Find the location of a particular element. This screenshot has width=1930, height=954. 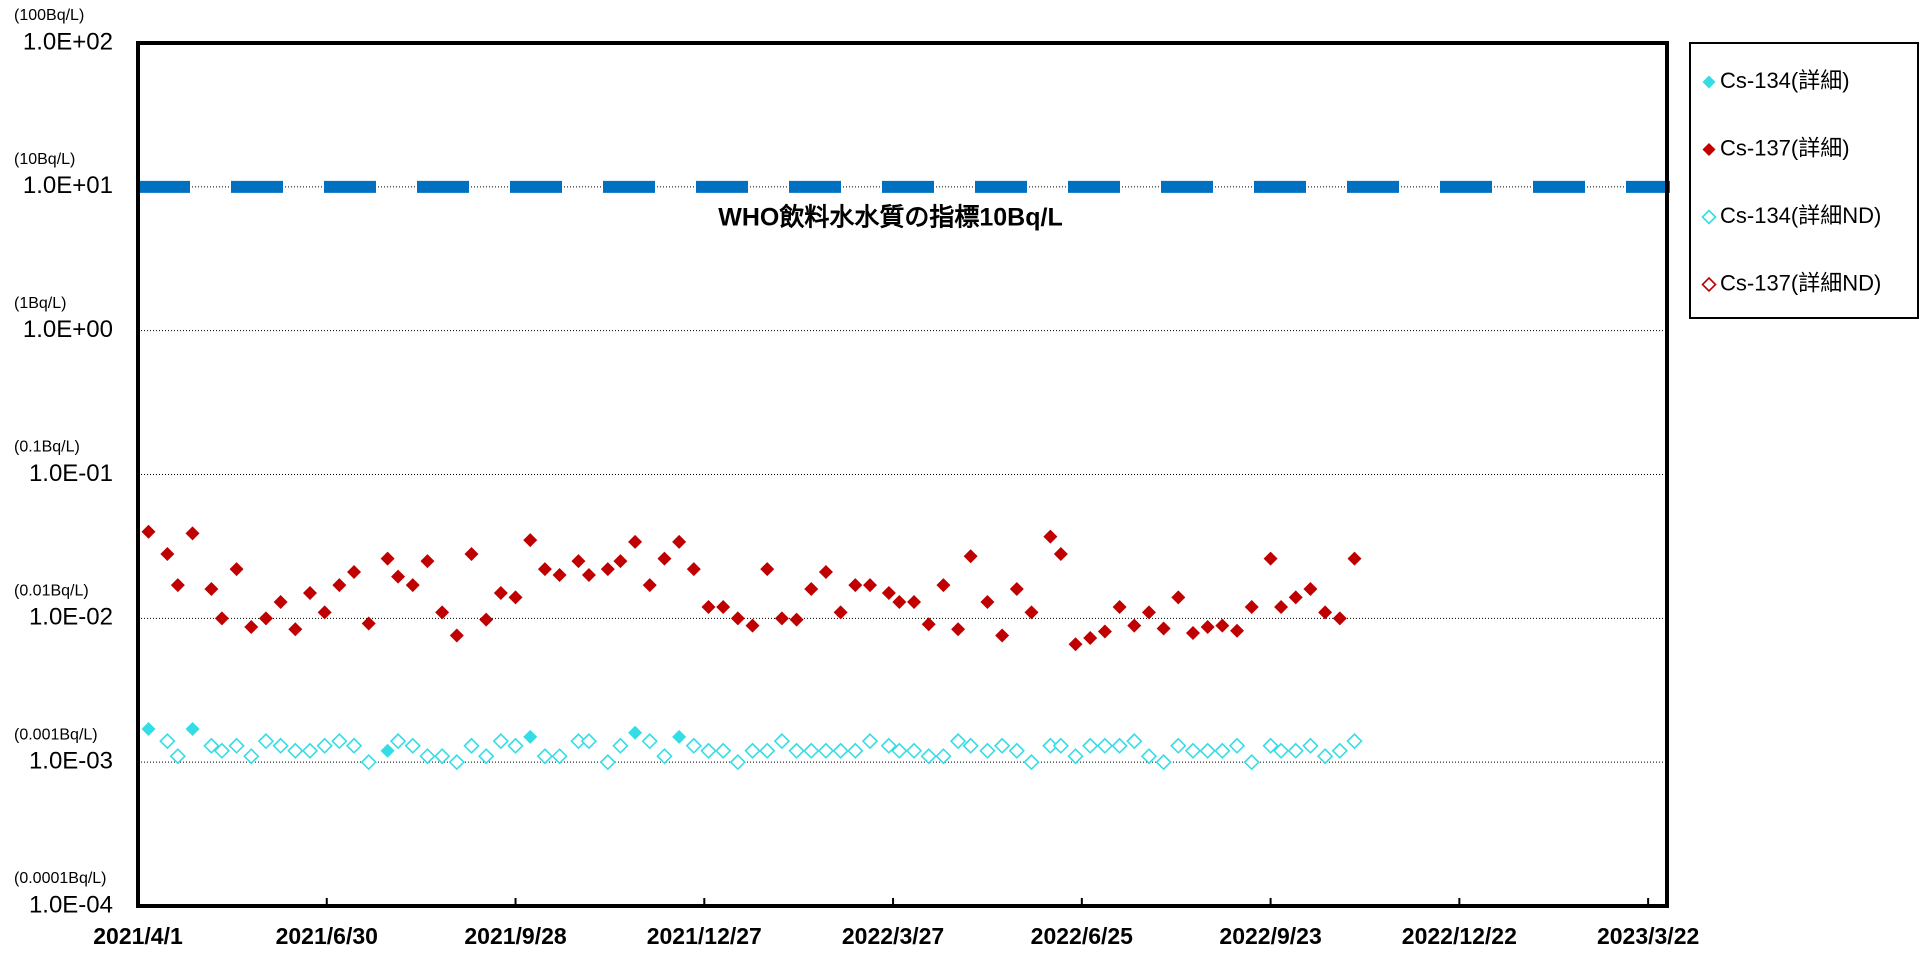

y-tick-note: (1Bq/L) is located at coordinates (40, 303).